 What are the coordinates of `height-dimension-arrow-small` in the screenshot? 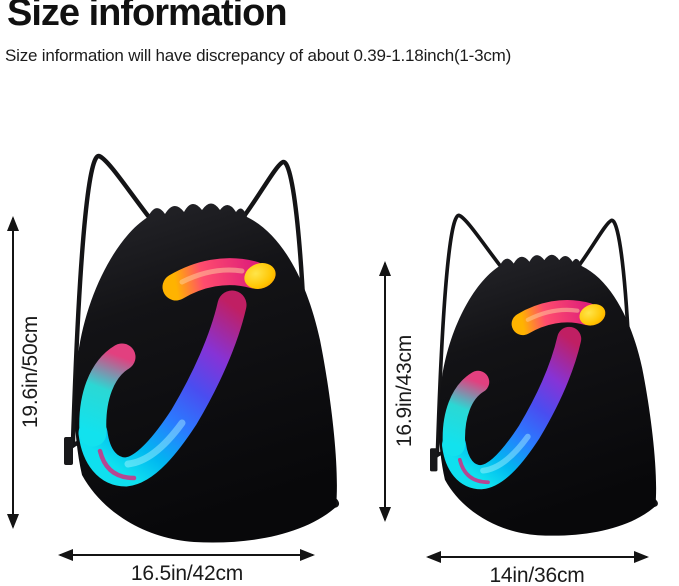 It's located at (385, 391).